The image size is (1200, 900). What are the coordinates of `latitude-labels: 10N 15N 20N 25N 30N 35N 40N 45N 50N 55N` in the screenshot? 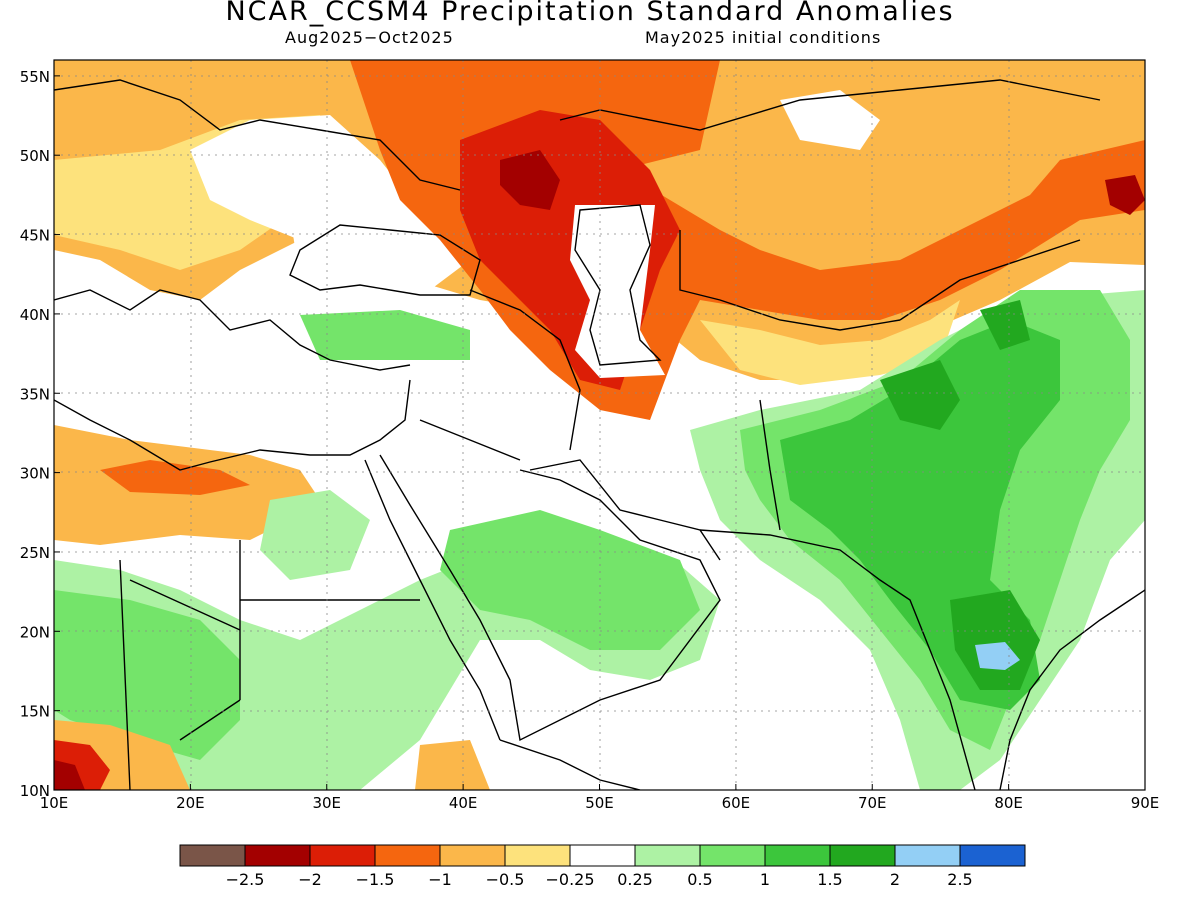 It's located at (35, 434).